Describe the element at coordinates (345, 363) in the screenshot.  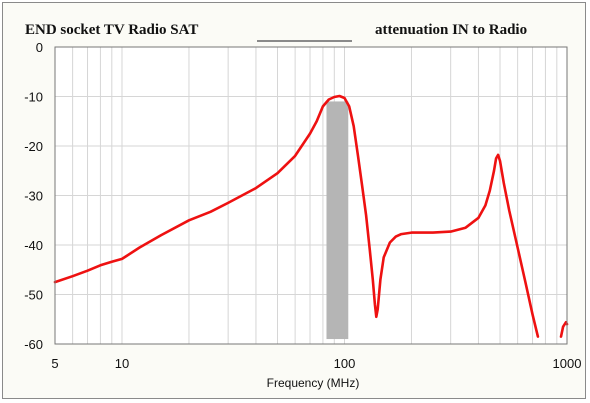
I see `x-tick-label: 100` at that location.